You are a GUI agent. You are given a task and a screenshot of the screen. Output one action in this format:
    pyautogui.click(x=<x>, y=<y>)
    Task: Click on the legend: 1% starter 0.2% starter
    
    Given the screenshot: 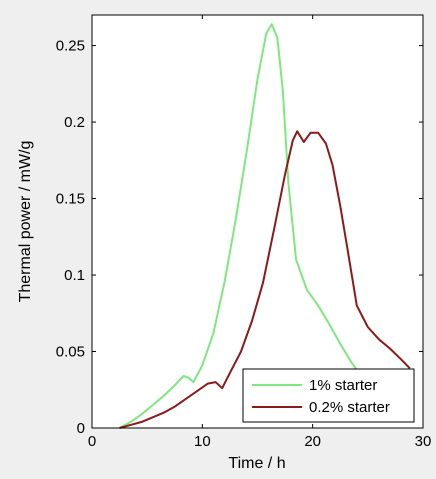 What is the action you would take?
    pyautogui.click(x=328, y=395)
    